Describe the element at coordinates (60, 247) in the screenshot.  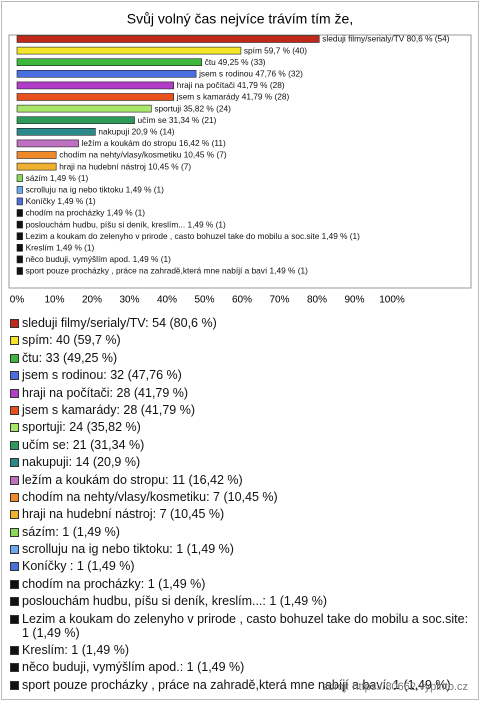
I see `bar-label: Kreslím 1,49 % (1)` at that location.